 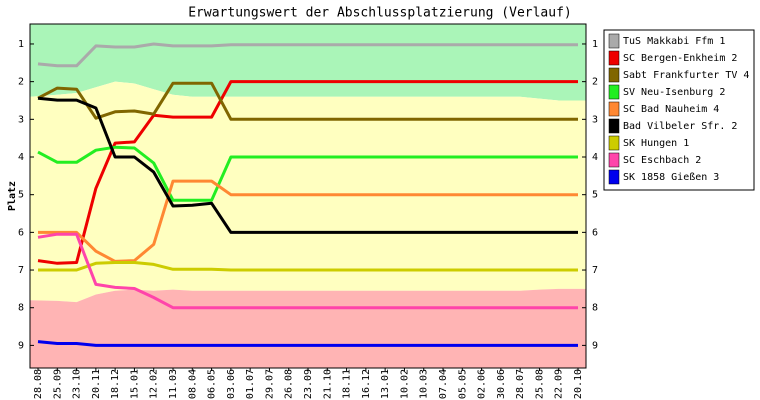 What do you see at coordinates (595, 82) in the screenshot?
I see `y-tick-label-right: 2` at bounding box center [595, 82].